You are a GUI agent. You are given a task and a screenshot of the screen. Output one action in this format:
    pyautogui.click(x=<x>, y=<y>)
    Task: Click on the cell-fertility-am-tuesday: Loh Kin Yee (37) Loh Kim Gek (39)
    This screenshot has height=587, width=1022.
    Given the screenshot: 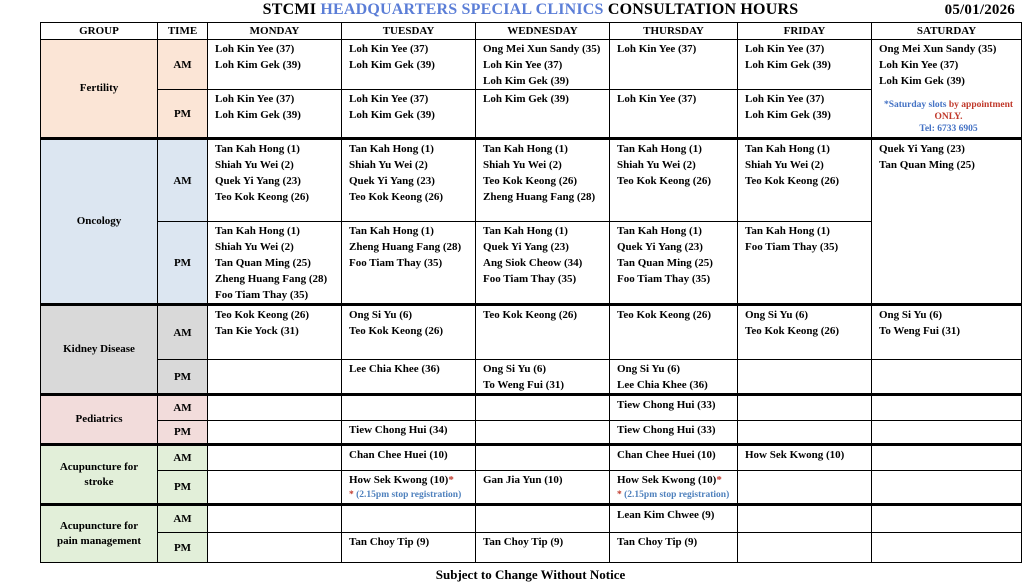 What is the action you would take?
    pyautogui.click(x=408, y=64)
    